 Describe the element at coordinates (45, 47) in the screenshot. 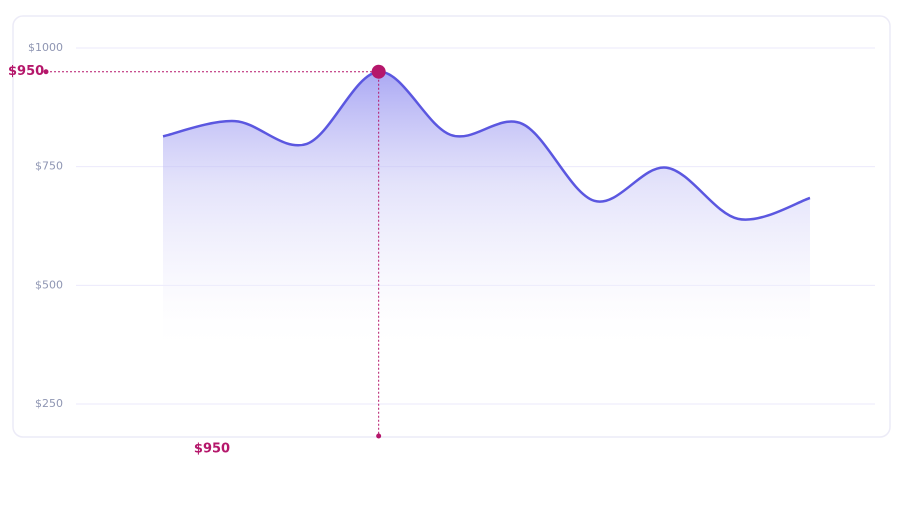

I see `y-tick-label: $1000` at that location.